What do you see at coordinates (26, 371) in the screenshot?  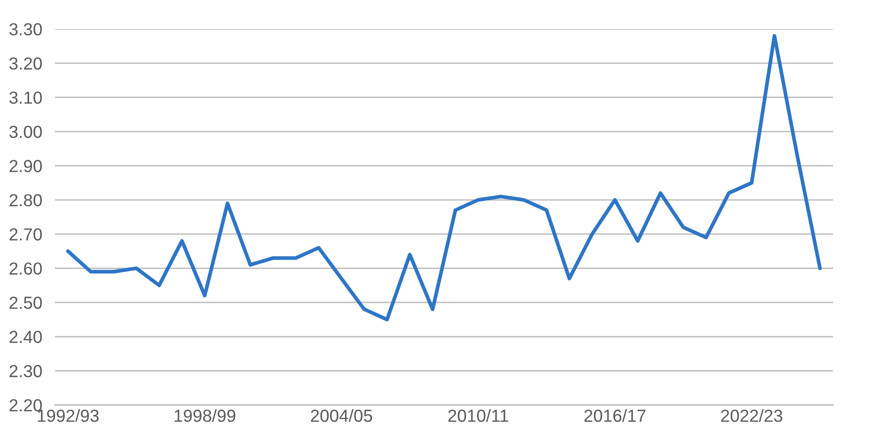 I see `y-tick-label: 2.30` at bounding box center [26, 371].